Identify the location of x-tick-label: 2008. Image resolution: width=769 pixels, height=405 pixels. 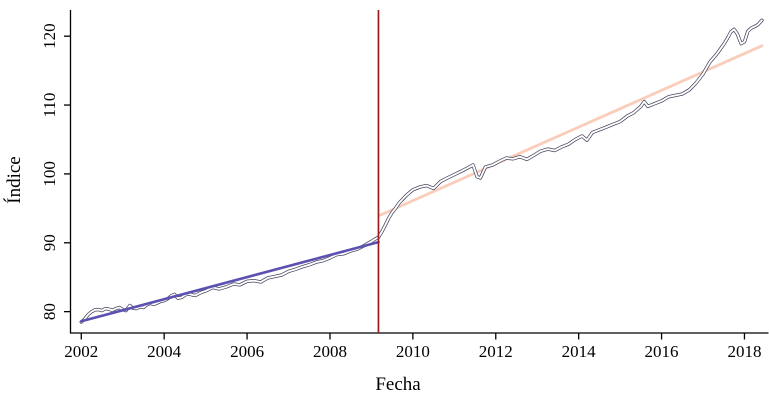
(330, 351).